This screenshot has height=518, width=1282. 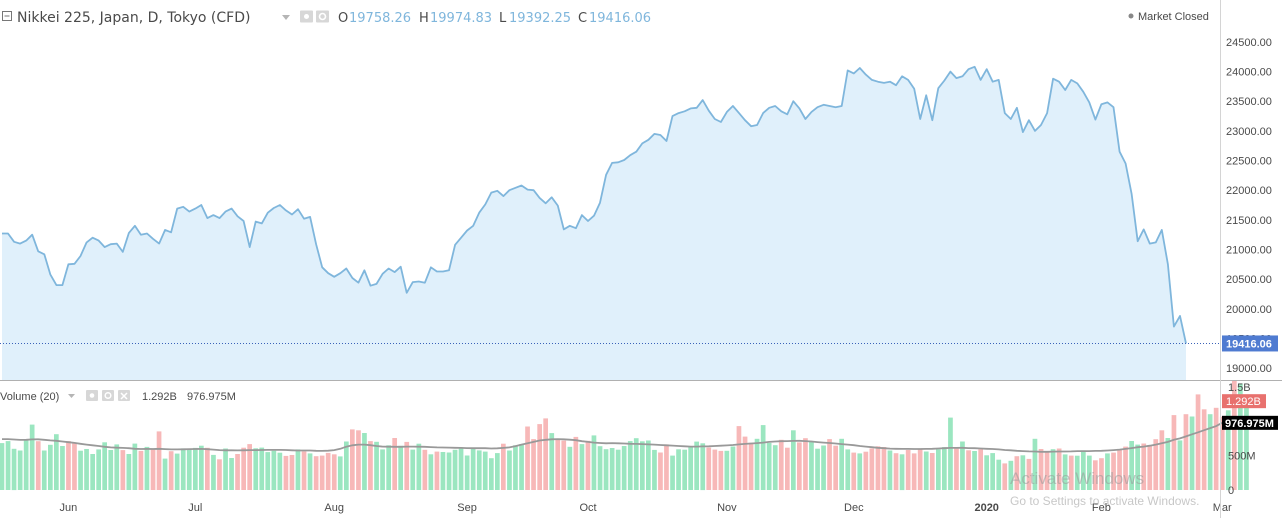 I want to click on symbol-dropdown-icon, so click(x=286, y=17).